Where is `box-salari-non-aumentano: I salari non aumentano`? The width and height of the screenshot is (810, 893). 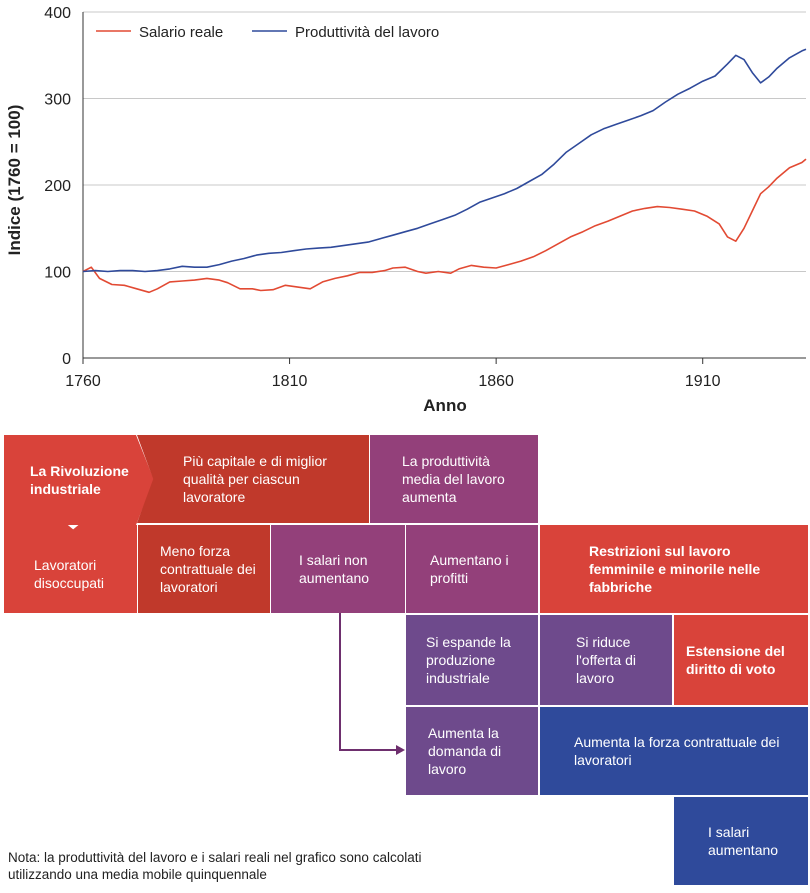
box-salari-non-aumentano: I salari non aumentano is located at coordinates (338, 569).